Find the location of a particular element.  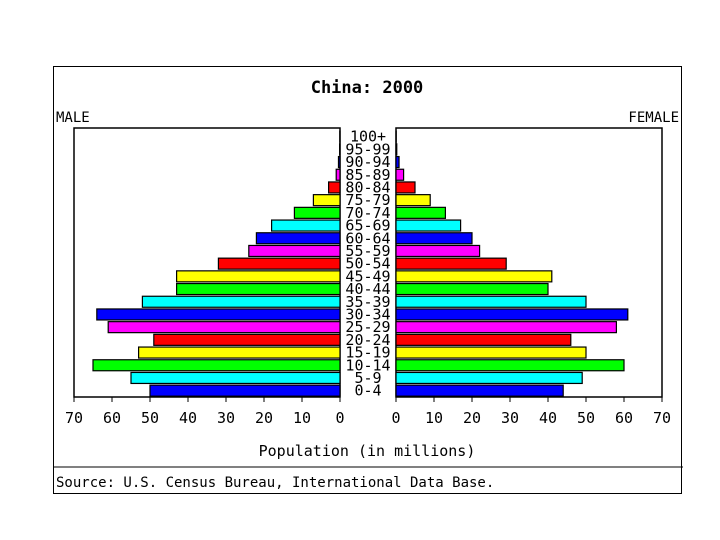

age-label: 35-39 is located at coordinates (367, 302).